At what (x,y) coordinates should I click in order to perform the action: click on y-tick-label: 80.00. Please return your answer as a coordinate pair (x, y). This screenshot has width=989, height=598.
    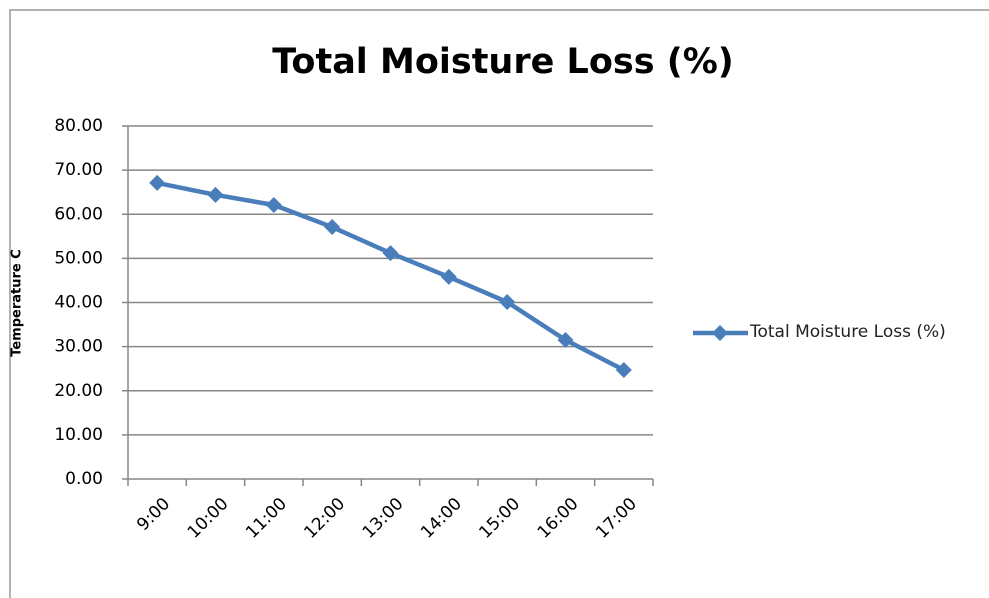
    Looking at the image, I should click on (78, 126).